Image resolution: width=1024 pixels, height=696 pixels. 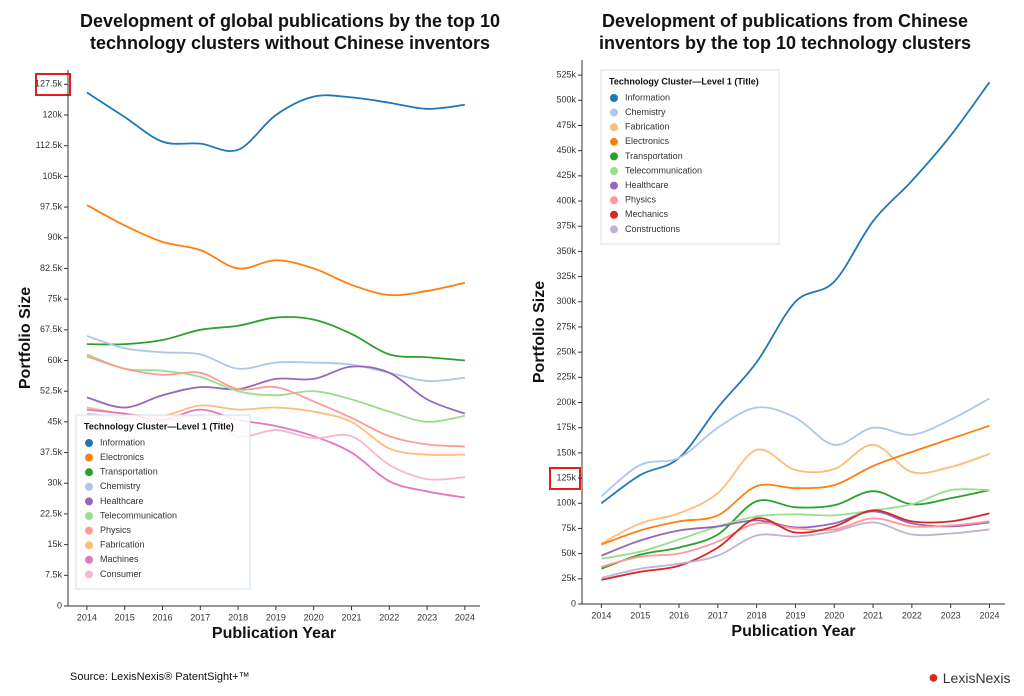 What do you see at coordinates (566, 402) in the screenshot?
I see `y-tick-label: 200k` at bounding box center [566, 402].